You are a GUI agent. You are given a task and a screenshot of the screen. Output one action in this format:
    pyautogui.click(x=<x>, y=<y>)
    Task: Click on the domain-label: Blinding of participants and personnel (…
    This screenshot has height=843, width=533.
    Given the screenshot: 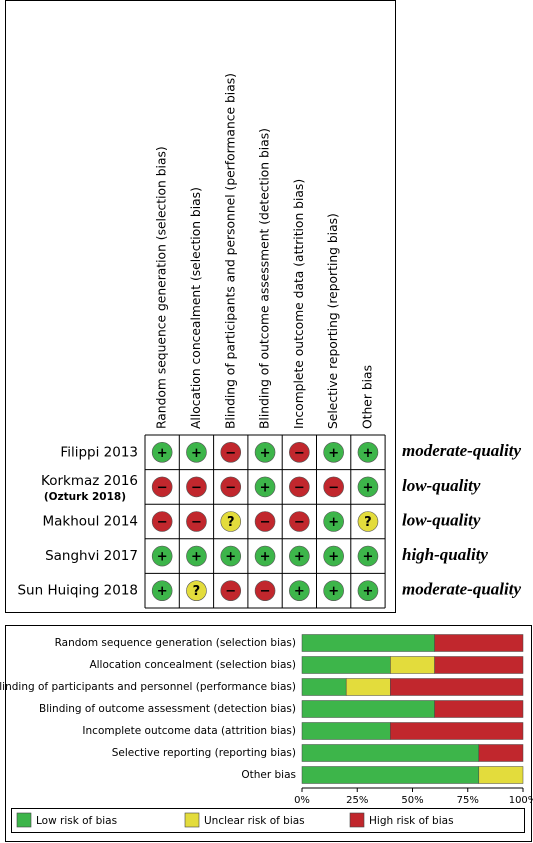 What is the action you would take?
    pyautogui.click(x=230, y=251)
    